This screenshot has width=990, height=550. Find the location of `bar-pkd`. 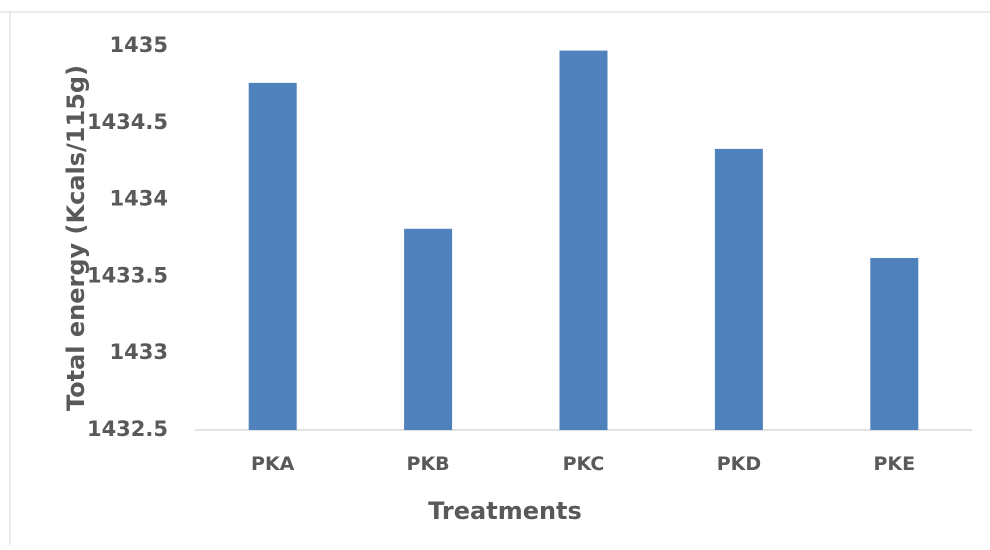

bar-pkd is located at coordinates (738, 289).